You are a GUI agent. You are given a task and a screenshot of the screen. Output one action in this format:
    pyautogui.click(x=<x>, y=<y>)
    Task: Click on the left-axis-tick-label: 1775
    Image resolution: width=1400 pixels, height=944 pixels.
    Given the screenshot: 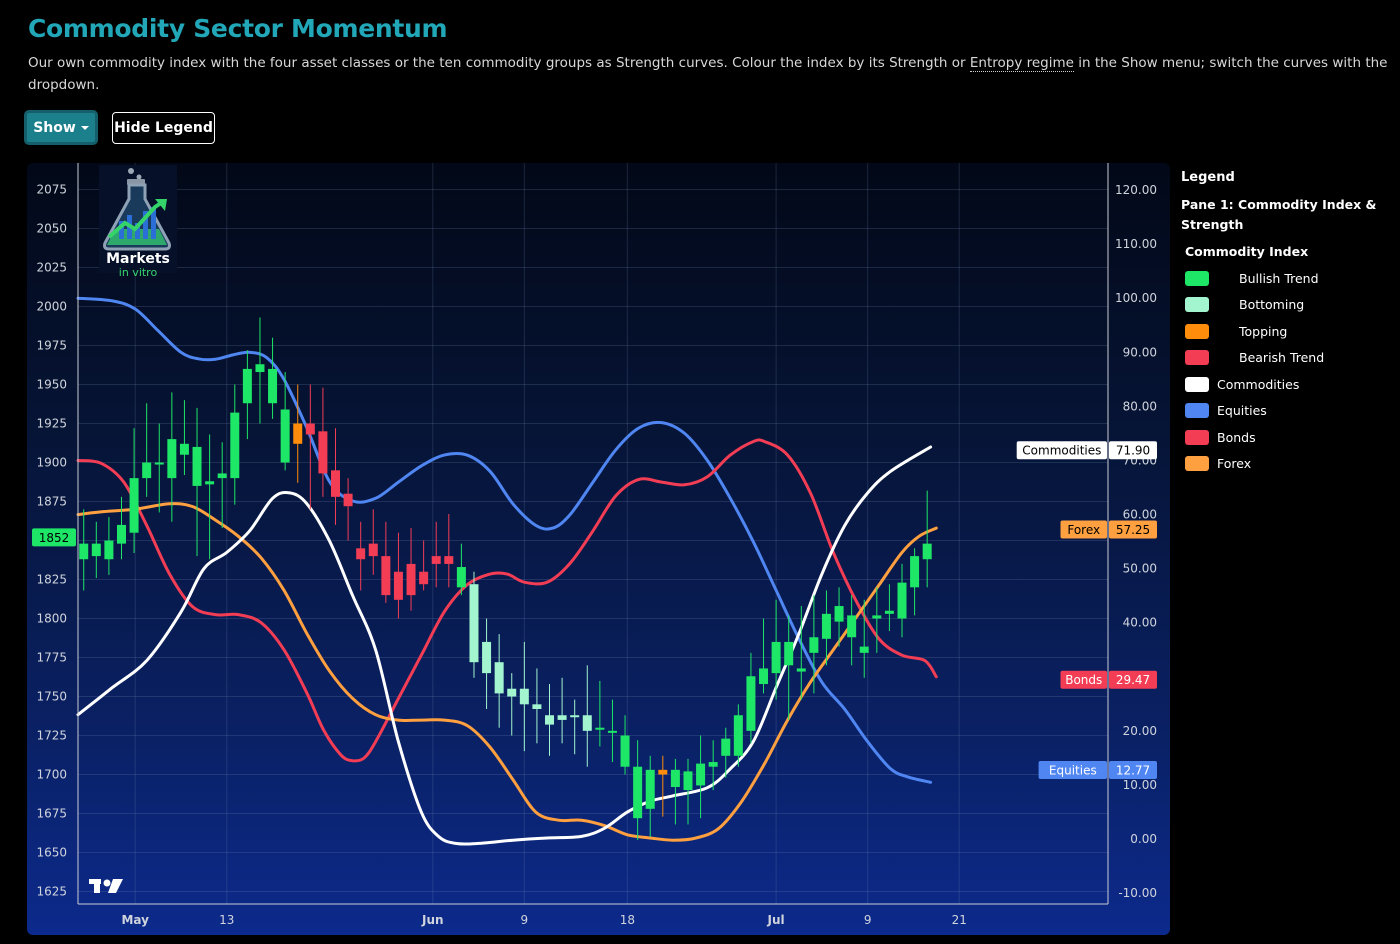 What is the action you would take?
    pyautogui.click(x=51, y=658)
    